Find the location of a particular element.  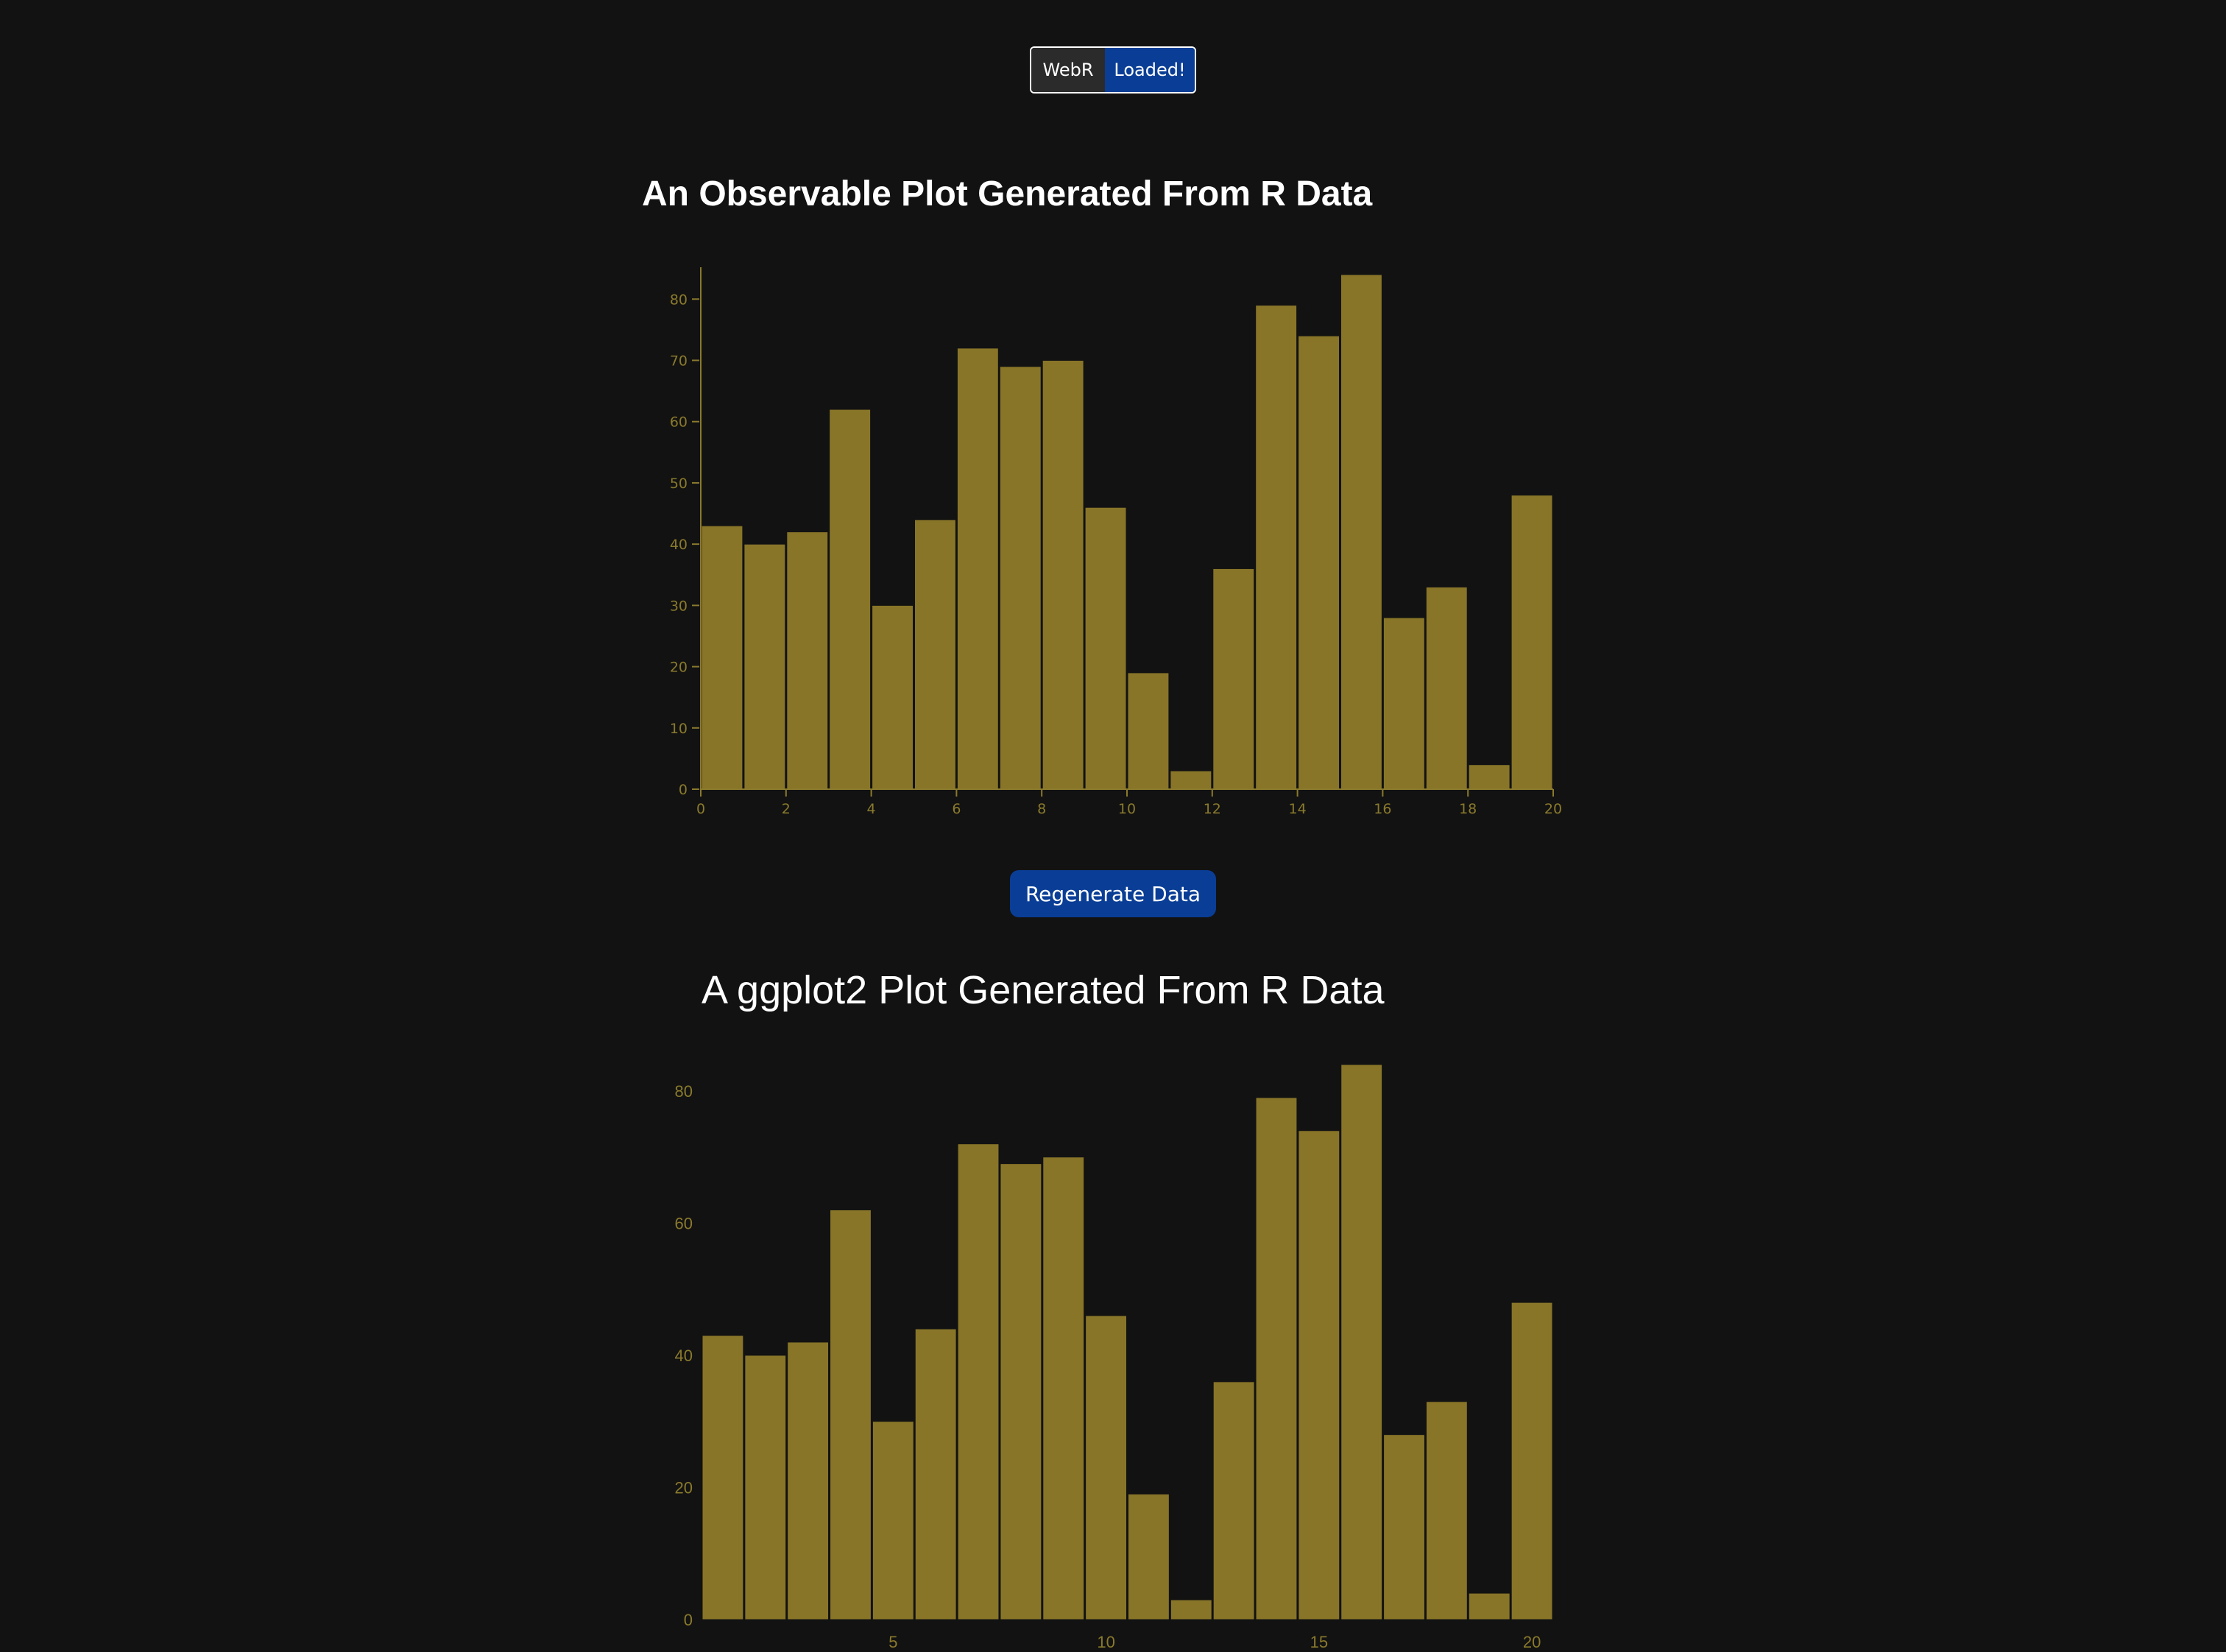

x-tick-label: 12 is located at coordinates (1212, 809).